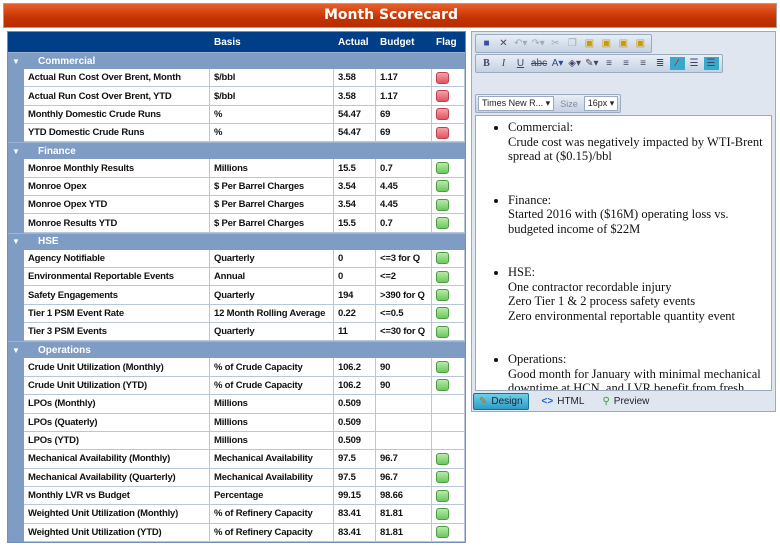 The image size is (780, 548). I want to click on font-color-icon: A▾, so click(557, 63).